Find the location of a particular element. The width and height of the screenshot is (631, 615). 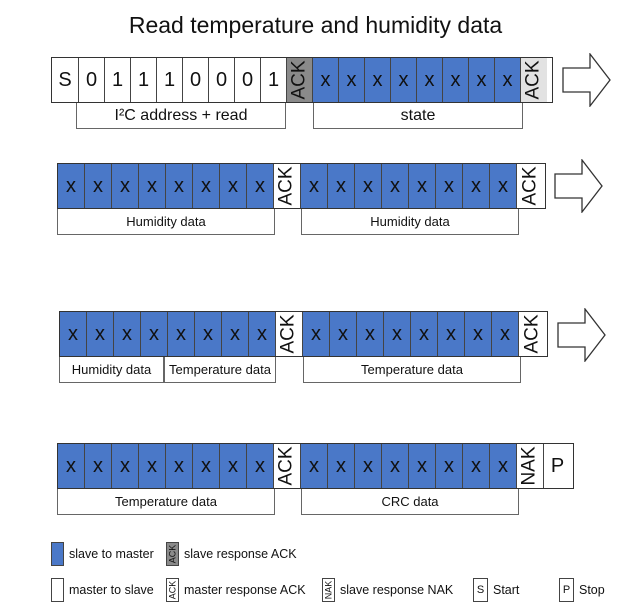

master-ack-swatch: ACK is located at coordinates (172, 590).